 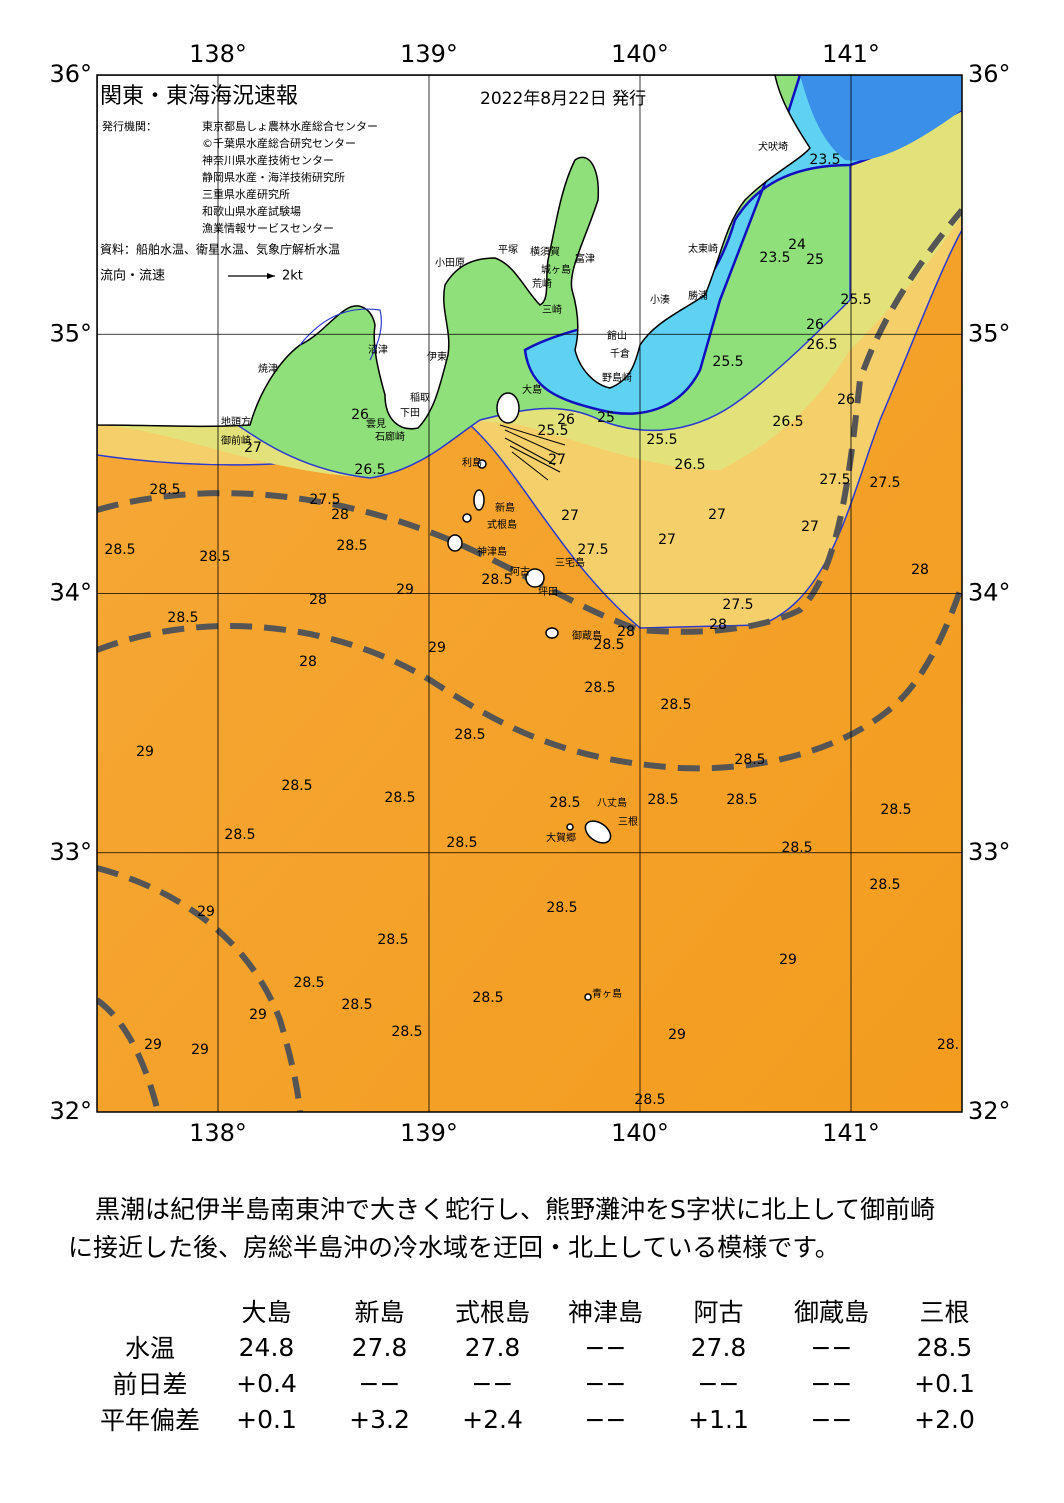 What do you see at coordinates (797, 245) in the screenshot?
I see `contour-label: 24` at bounding box center [797, 245].